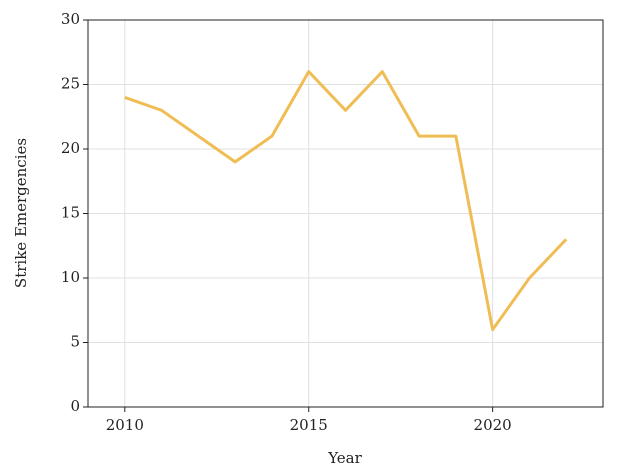  What do you see at coordinates (70, 19) in the screenshot?
I see `y-tick-label: 30` at bounding box center [70, 19].